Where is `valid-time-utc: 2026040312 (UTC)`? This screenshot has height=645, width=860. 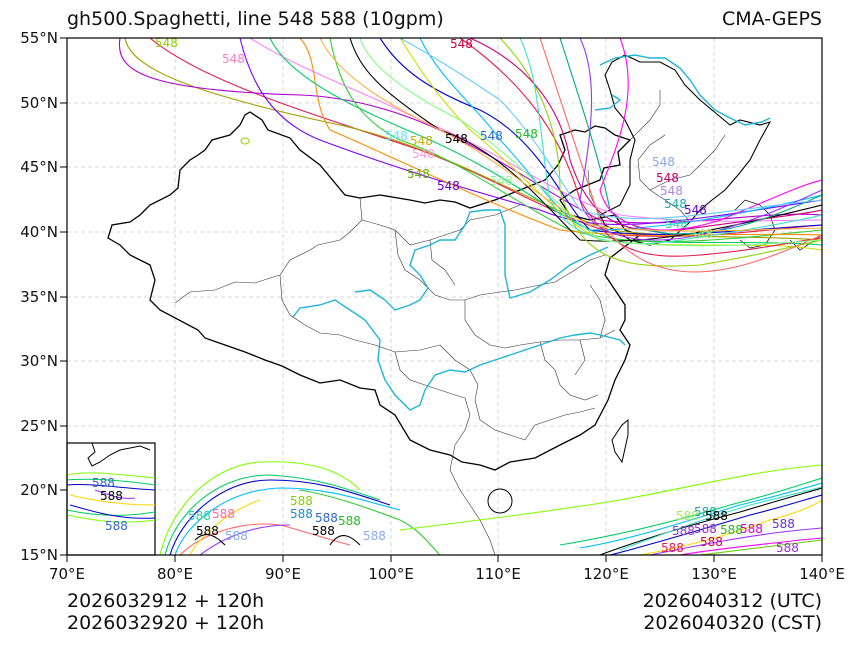 valid-time-utc: 2026040312 (UTC) is located at coordinates (732, 601).